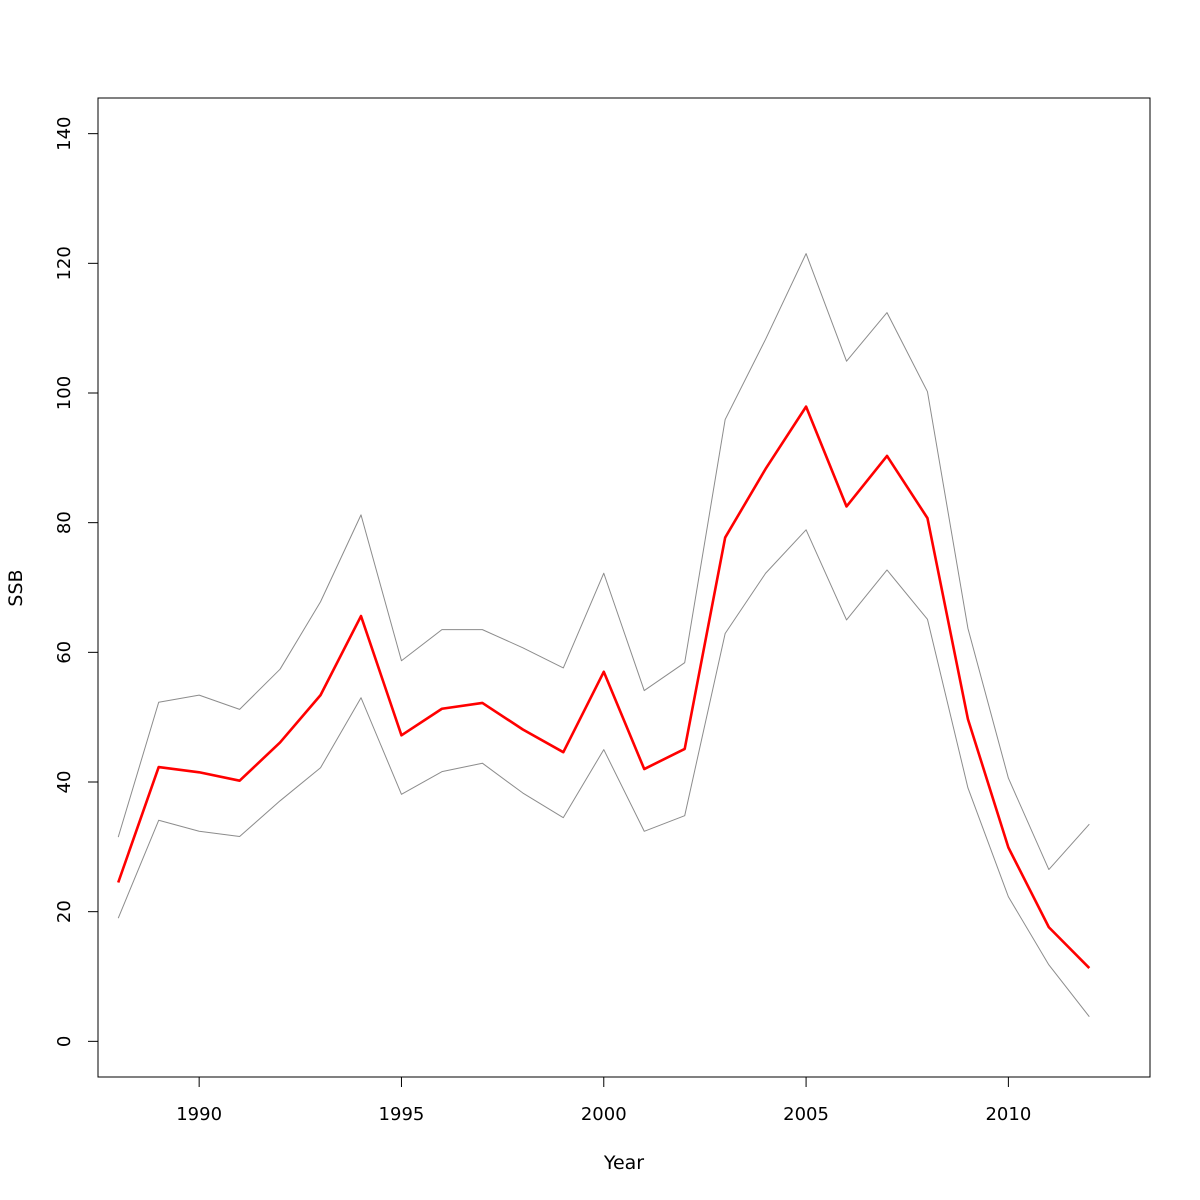  Describe the element at coordinates (623, 1163) in the screenshot. I see `x-axis-title: Year` at that location.